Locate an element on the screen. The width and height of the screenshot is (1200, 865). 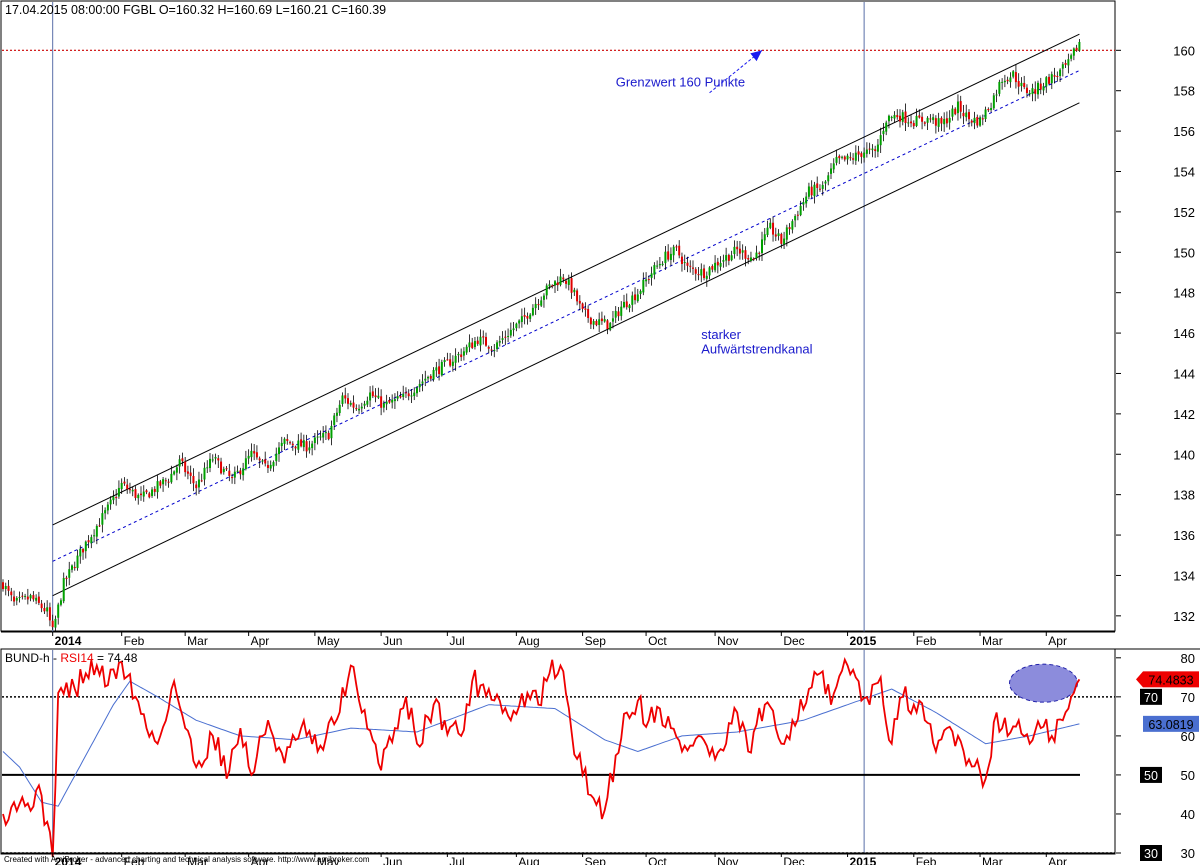
rsi-title-prefix: BUND-h - is located at coordinates (32, 658).